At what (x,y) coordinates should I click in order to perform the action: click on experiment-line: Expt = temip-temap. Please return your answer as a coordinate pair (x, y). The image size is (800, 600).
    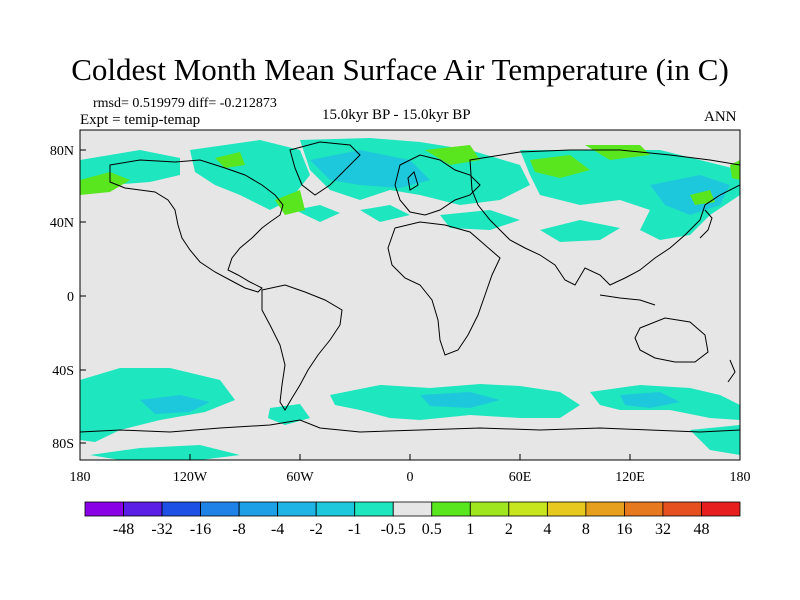
    Looking at the image, I should click on (140, 120).